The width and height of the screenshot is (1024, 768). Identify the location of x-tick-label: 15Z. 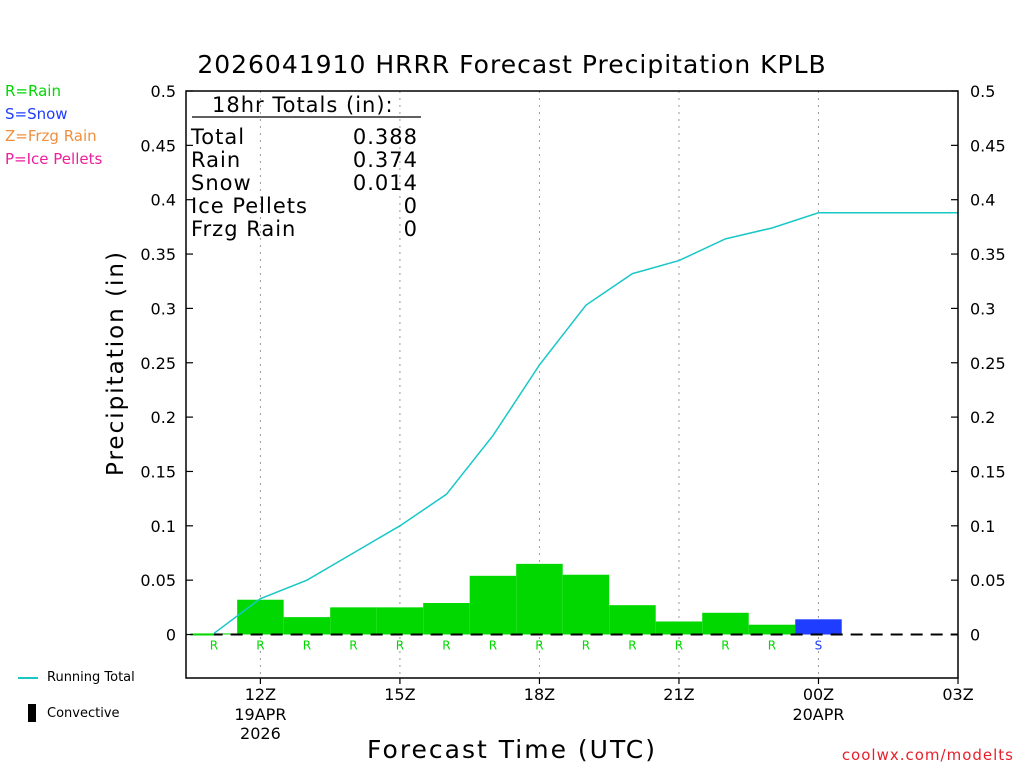
(399, 694).